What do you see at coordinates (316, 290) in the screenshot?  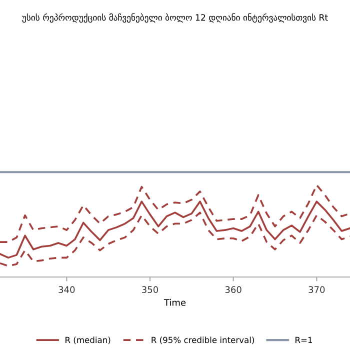 I see `x-tick-label: 370` at bounding box center [316, 290].